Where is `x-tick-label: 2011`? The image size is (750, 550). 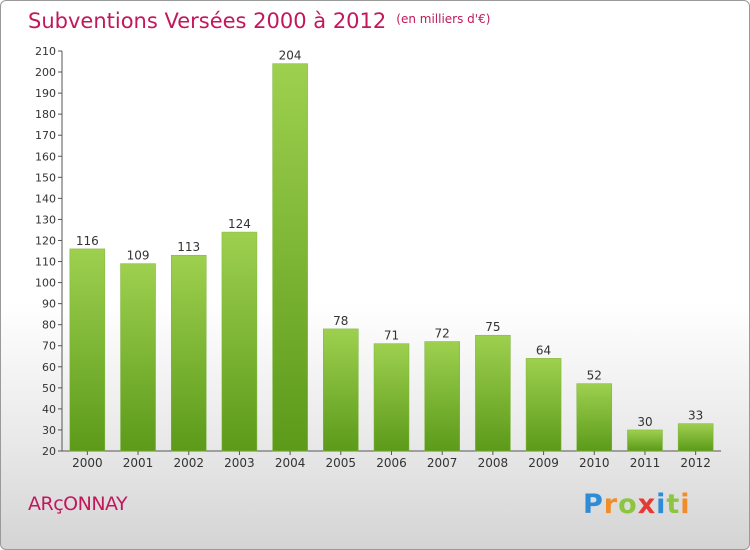 x-tick-label: 2011 is located at coordinates (645, 463).